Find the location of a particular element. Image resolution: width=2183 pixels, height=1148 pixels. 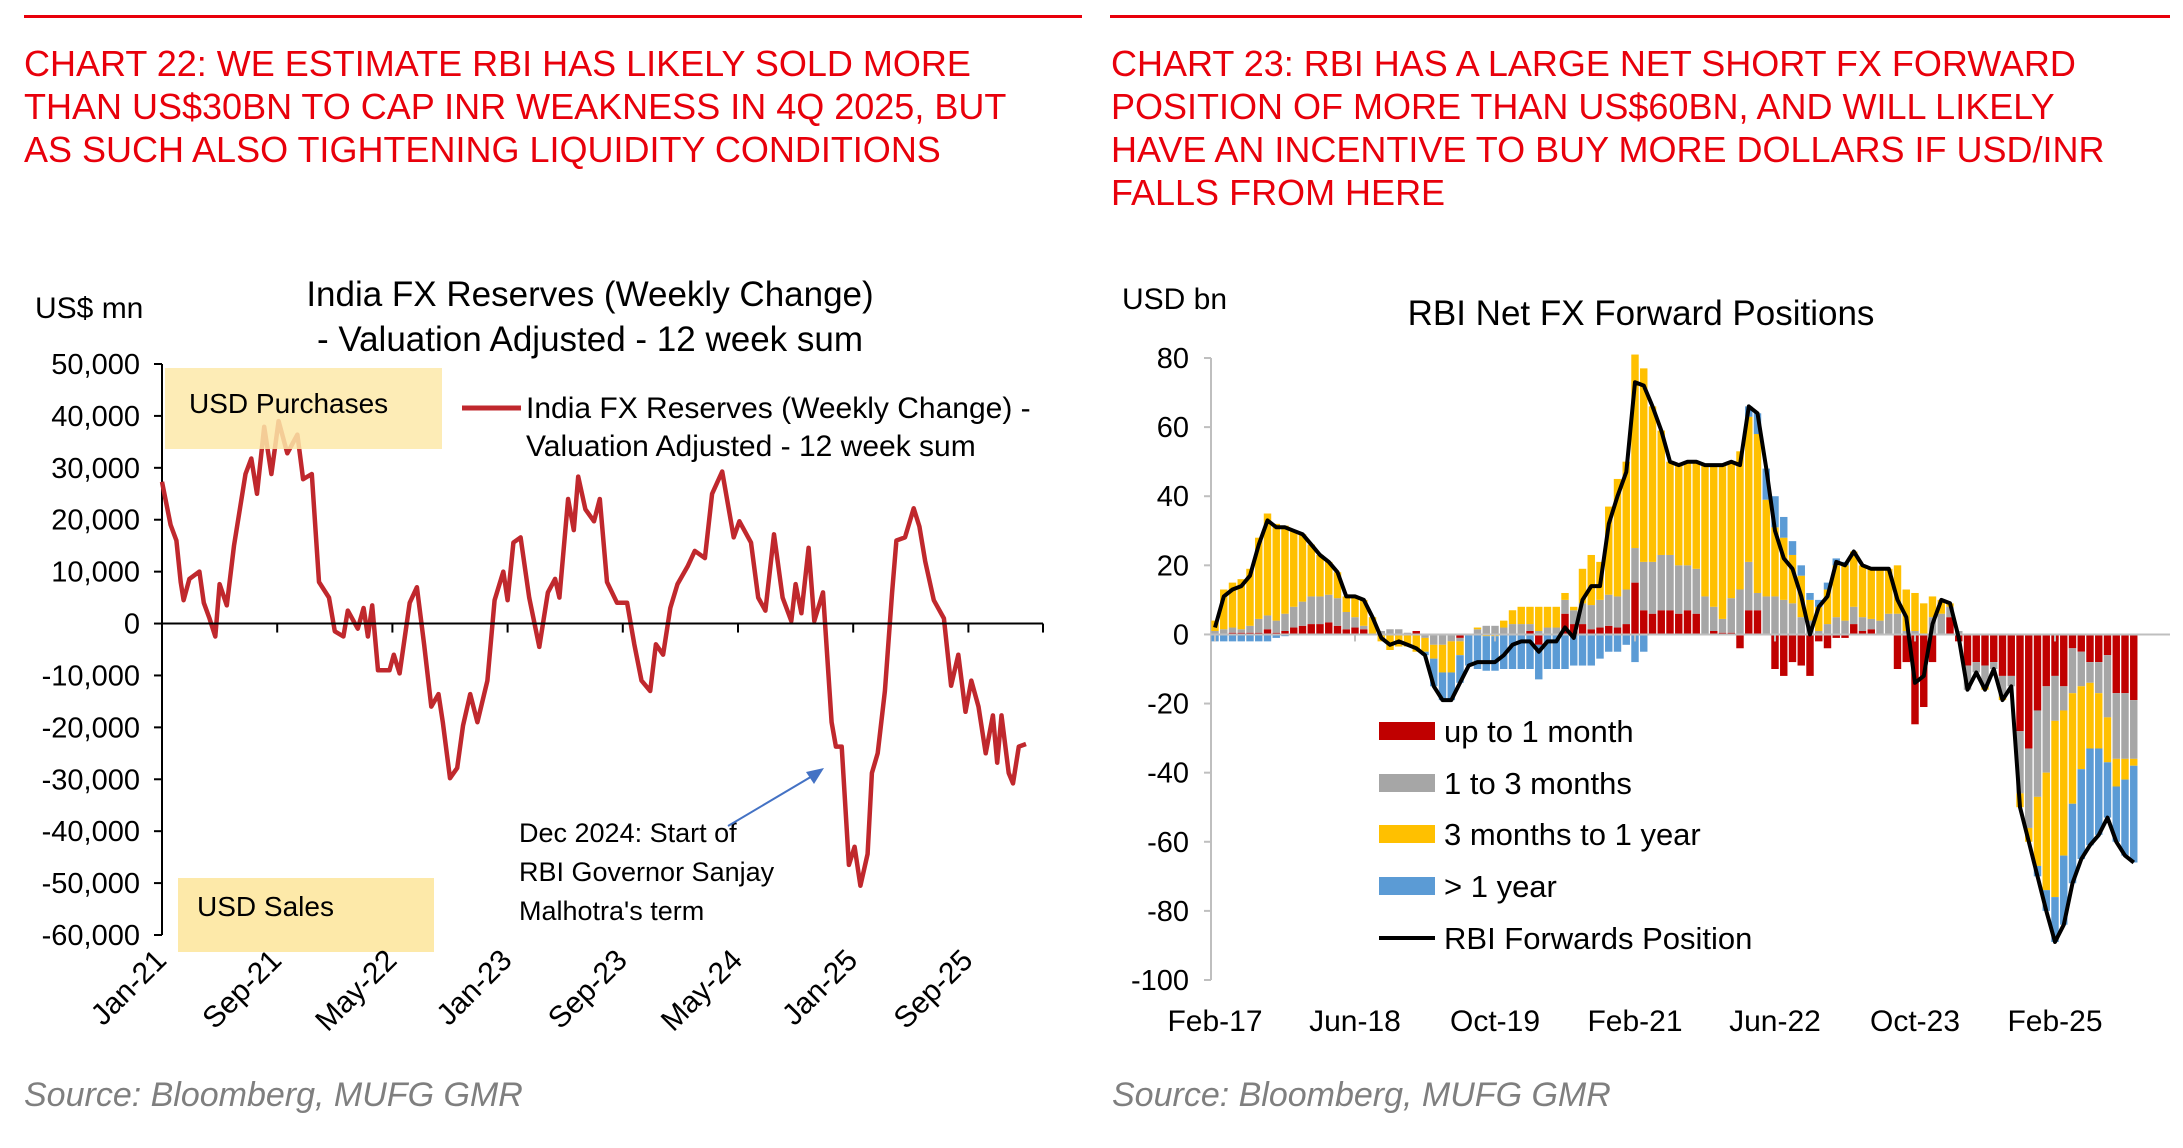

left-y-unit: US$ mn is located at coordinates (89, 308).